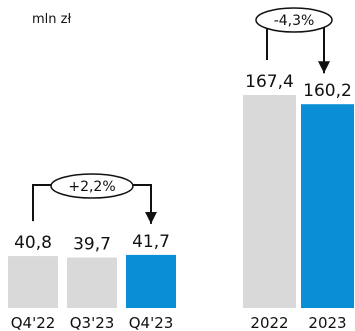  Describe the element at coordinates (33, 322) in the screenshot. I see `category-label: Q4'22` at that location.